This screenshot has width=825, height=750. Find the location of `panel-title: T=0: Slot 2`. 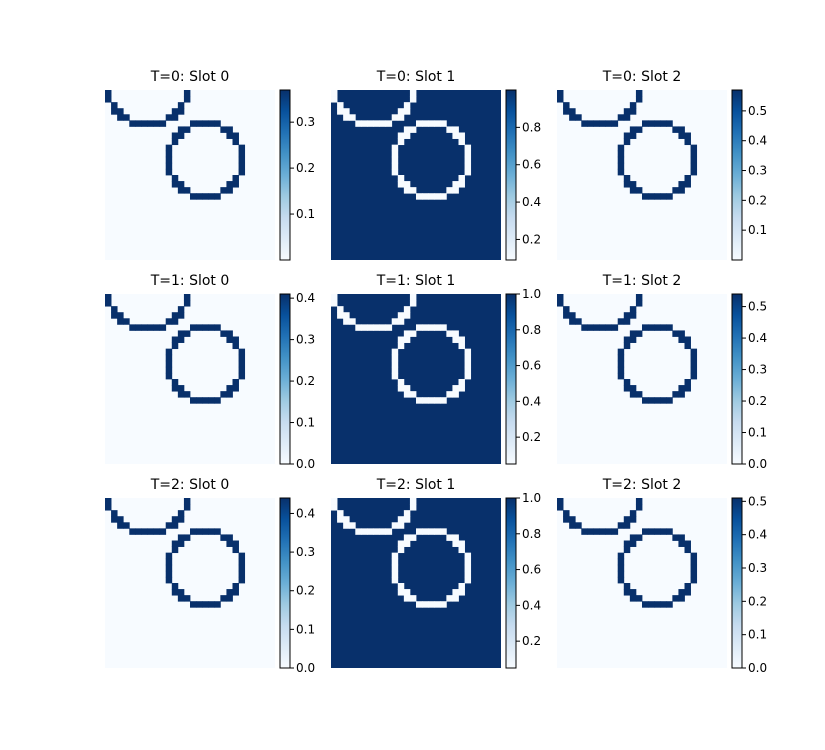

panel-title: T=0: Slot 2 is located at coordinates (642, 77).